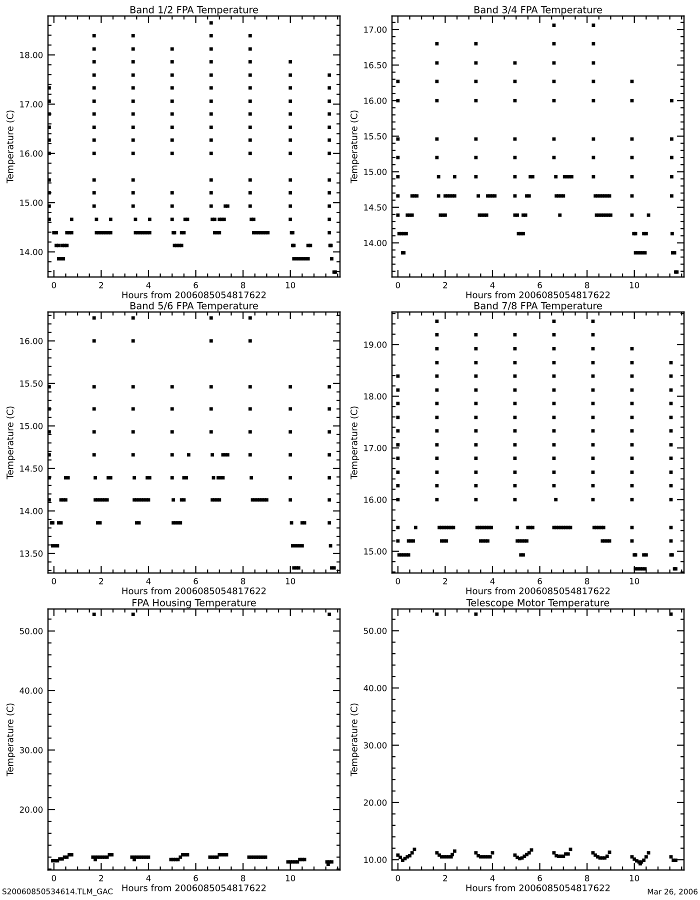 The height and width of the screenshot is (900, 700). I want to click on chart-title: Band 5/6 FPA Temperature, so click(194, 307).